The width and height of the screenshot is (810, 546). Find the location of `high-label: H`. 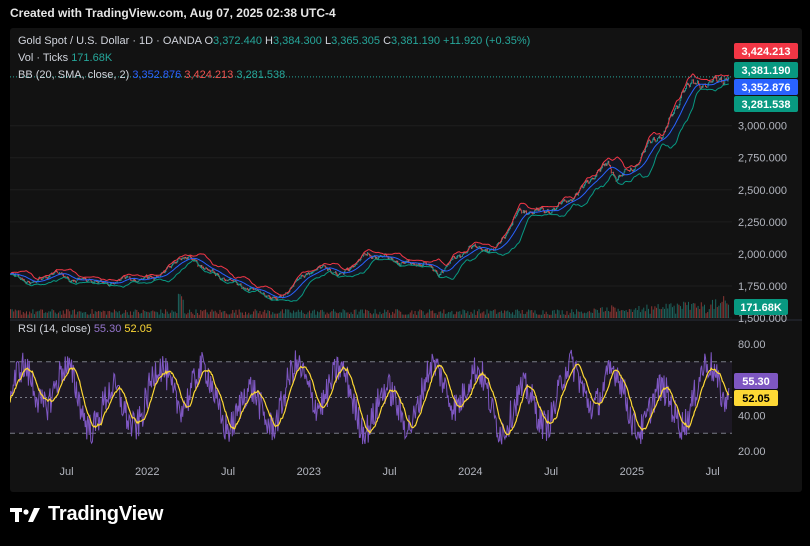

high-label: H is located at coordinates (269, 41).